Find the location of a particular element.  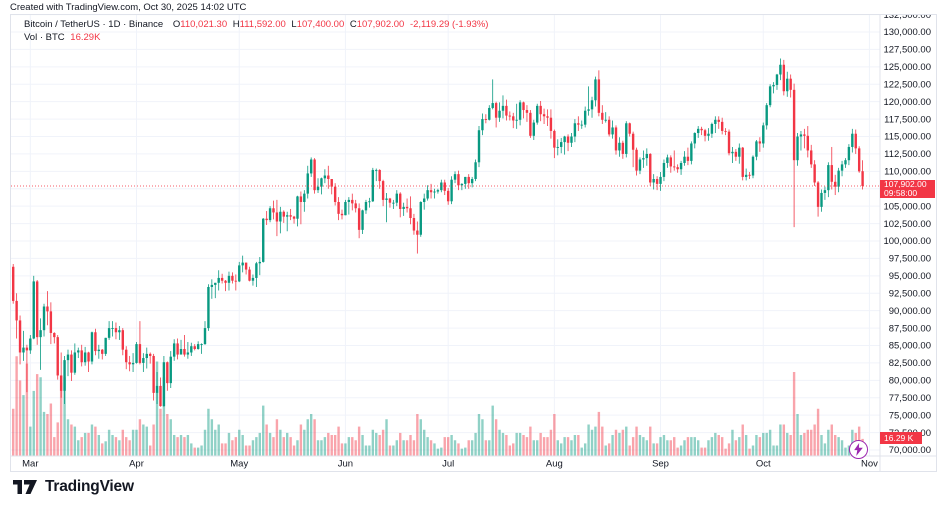

svg-text: 102,500.00 is located at coordinates (907, 224).